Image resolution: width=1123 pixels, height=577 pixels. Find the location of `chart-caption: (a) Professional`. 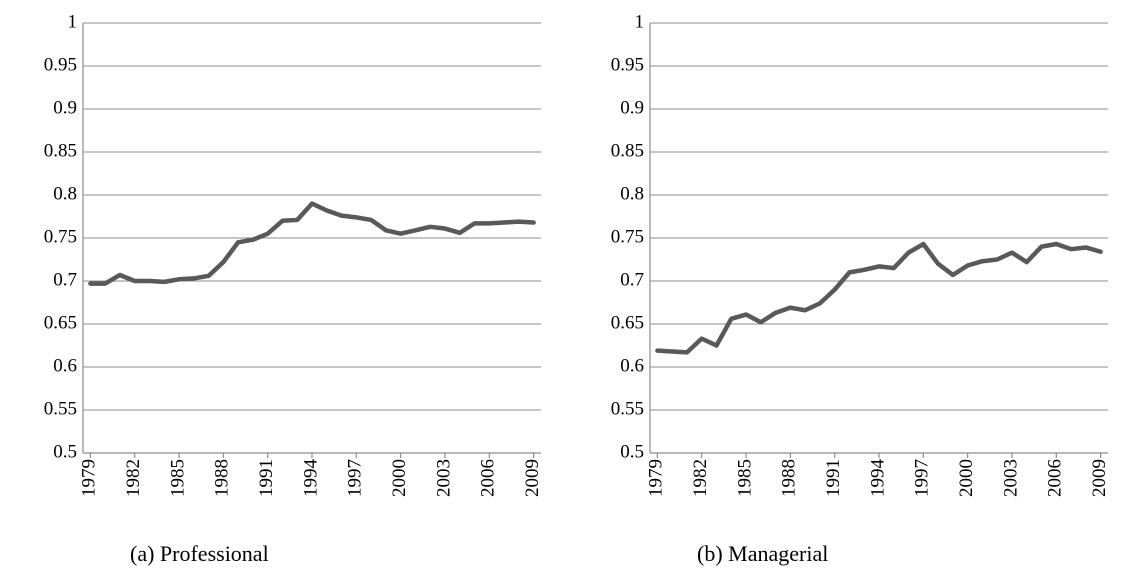

chart-caption: (a) Professional is located at coordinates (199, 553).